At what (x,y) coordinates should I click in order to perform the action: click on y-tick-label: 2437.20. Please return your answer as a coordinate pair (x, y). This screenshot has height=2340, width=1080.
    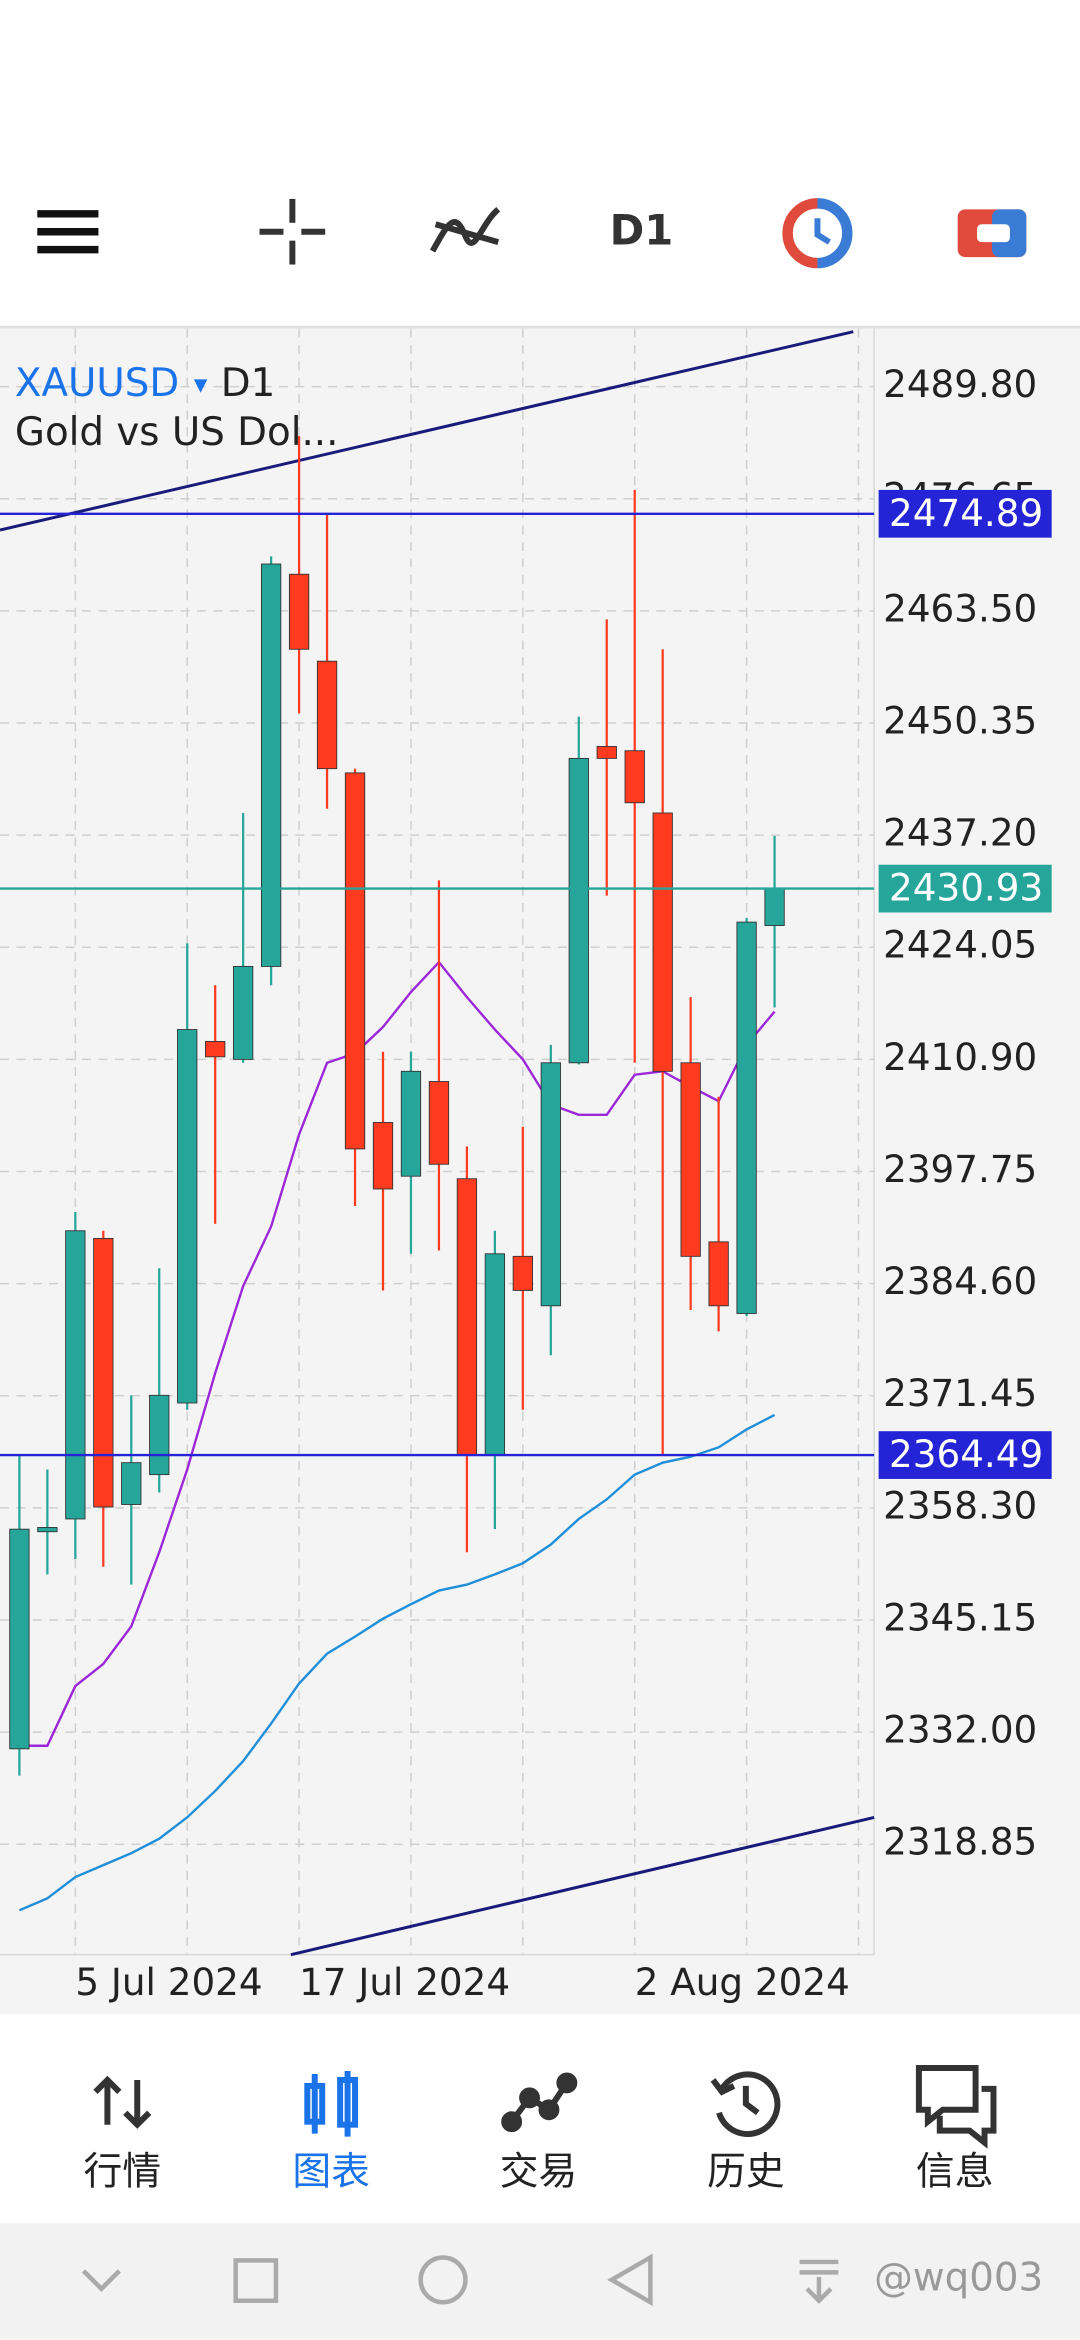
    Looking at the image, I should click on (960, 833).